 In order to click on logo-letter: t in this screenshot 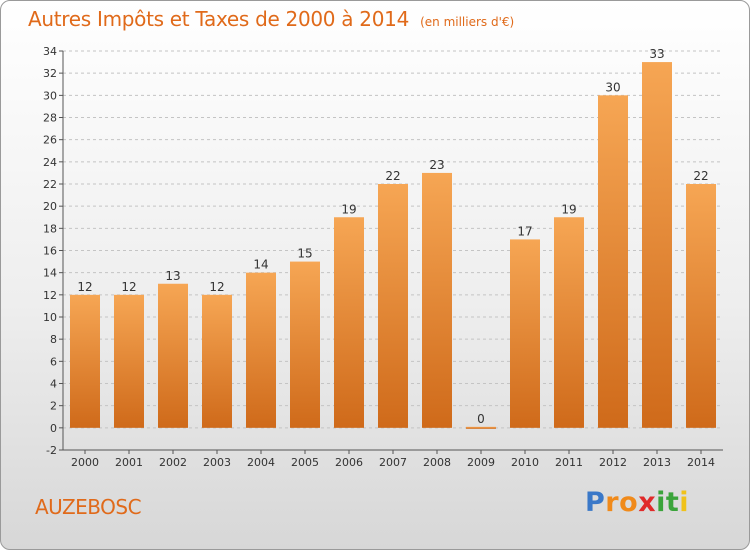, I will do `click(672, 502)`.